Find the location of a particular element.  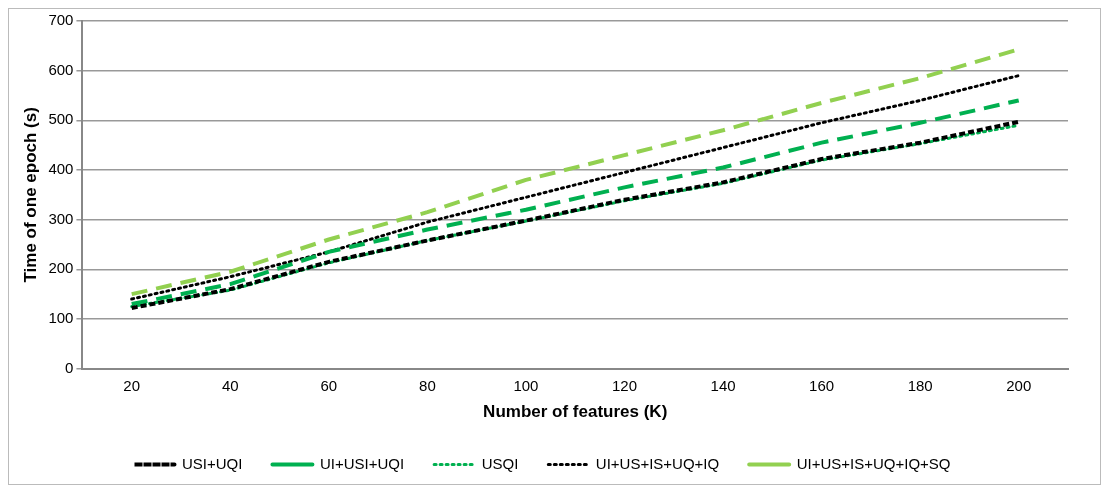

x-tick-label: 160 is located at coordinates (822, 385).